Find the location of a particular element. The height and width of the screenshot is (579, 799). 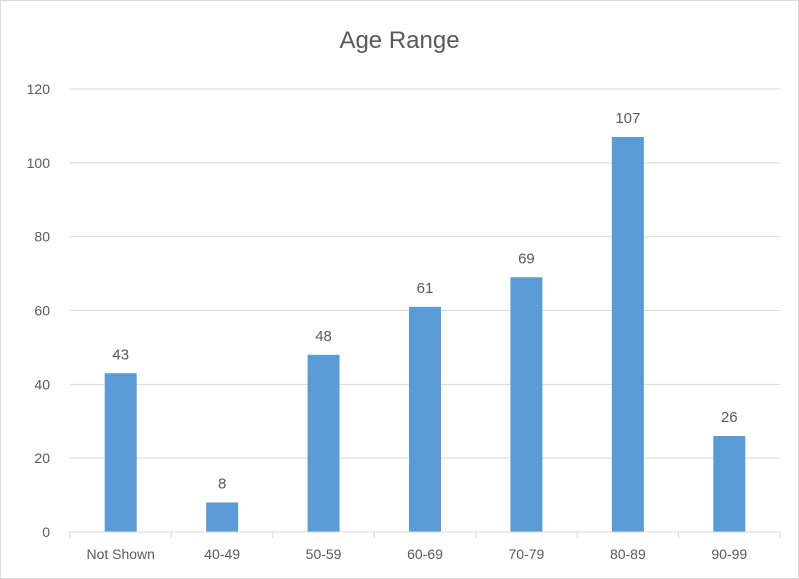

data-label: 8 is located at coordinates (222, 483).